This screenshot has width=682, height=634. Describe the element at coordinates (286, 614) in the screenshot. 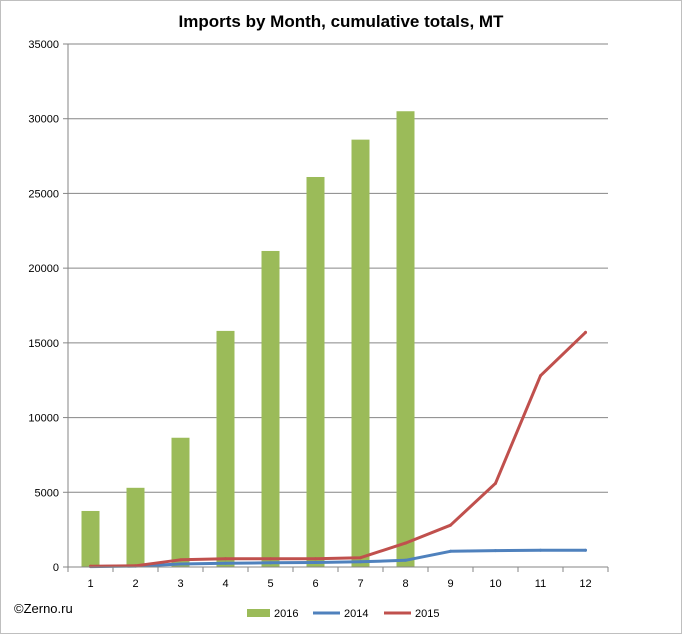

I see `legend-label-2016: 2016` at that location.